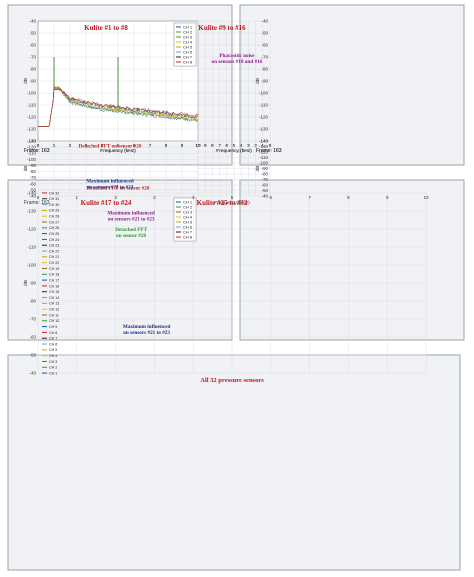  Describe the element at coordinates (32, 57) in the screenshot. I see `y-tick-label: -70` at that location.